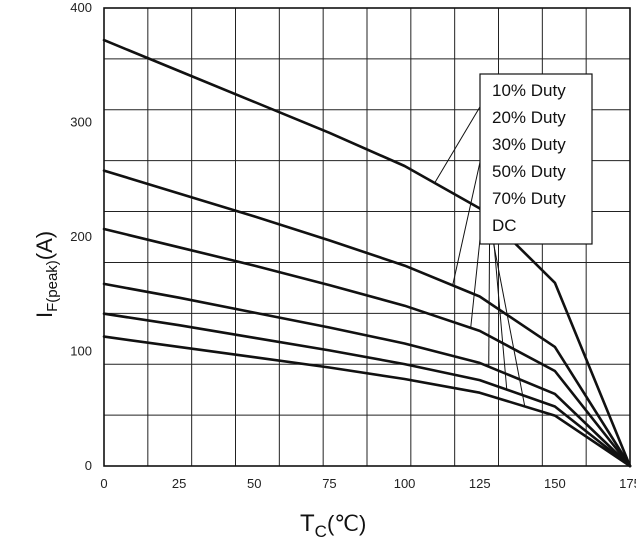 Image resolution: width=636 pixels, height=547 pixels. What do you see at coordinates (81, 351) in the screenshot?
I see `y-tick-label: 100` at bounding box center [81, 351].